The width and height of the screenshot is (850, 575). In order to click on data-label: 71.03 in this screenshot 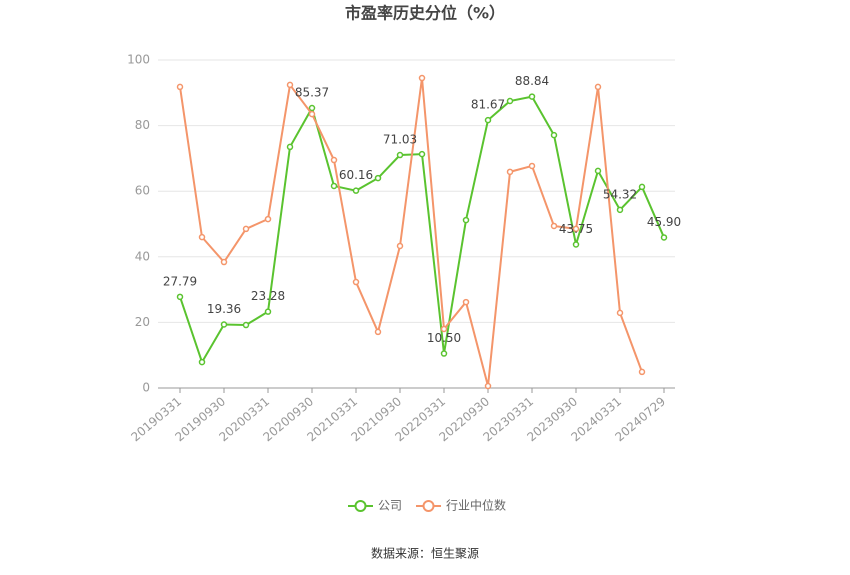, I will do `click(400, 140)`.